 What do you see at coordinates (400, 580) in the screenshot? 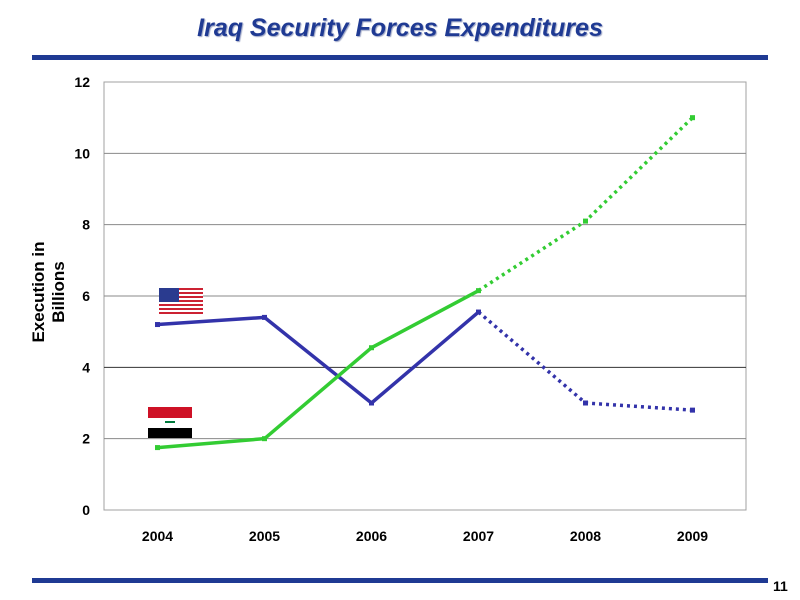
I see `bottom-rule` at bounding box center [400, 580].